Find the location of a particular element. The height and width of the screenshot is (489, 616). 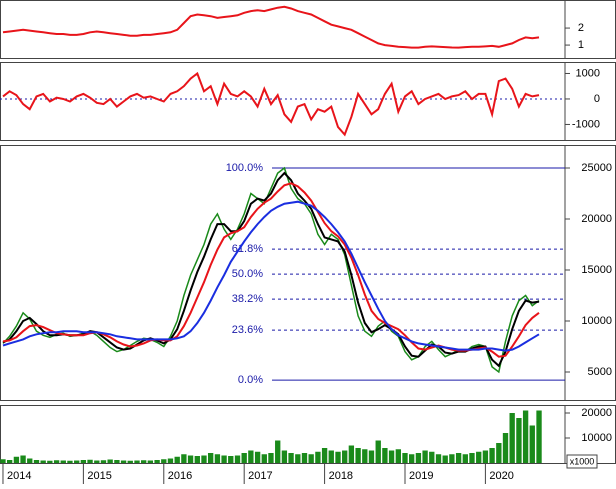

x-tick-label: 2019 is located at coordinates (421, 476).